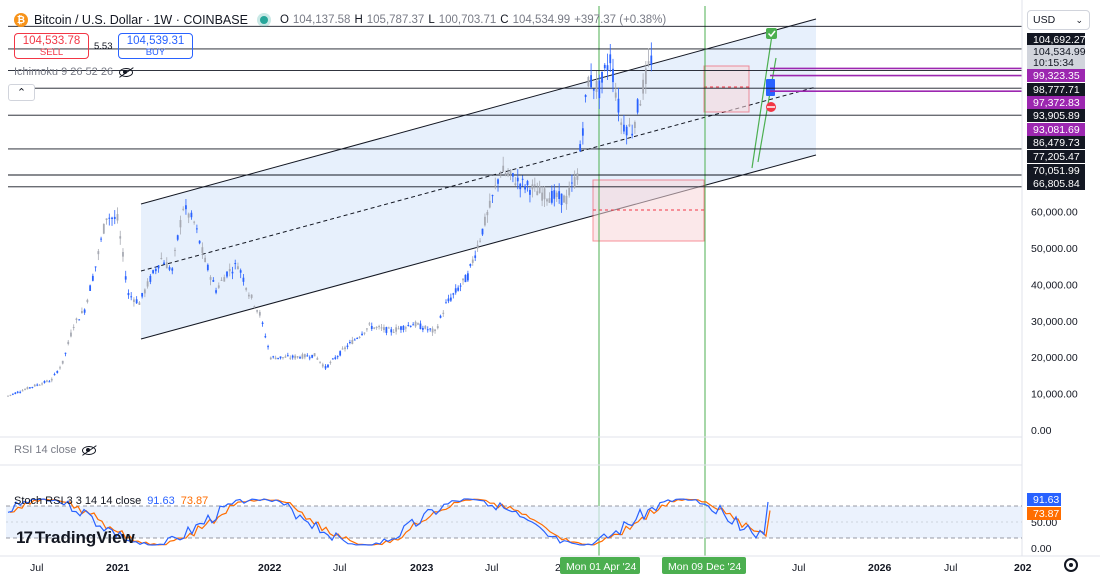 The width and height of the screenshot is (1100, 587). What do you see at coordinates (111, 501) in the screenshot?
I see `stoch-rsi-legend: Stoch RSI 3 3 14 14 close 91.63 73.87` at bounding box center [111, 501].